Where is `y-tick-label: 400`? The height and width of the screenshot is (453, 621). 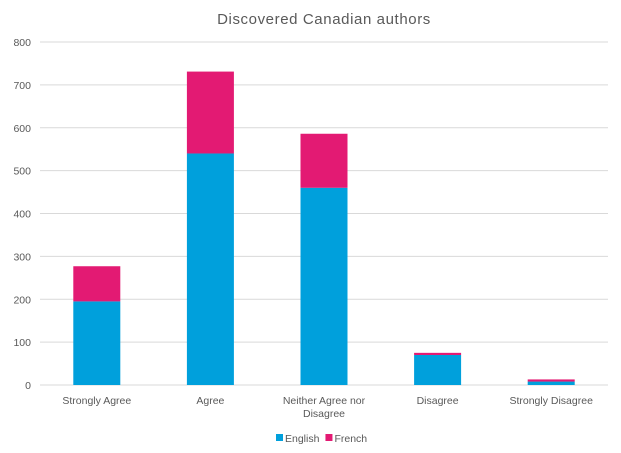 y-tick-label: 400 is located at coordinates (22, 215).